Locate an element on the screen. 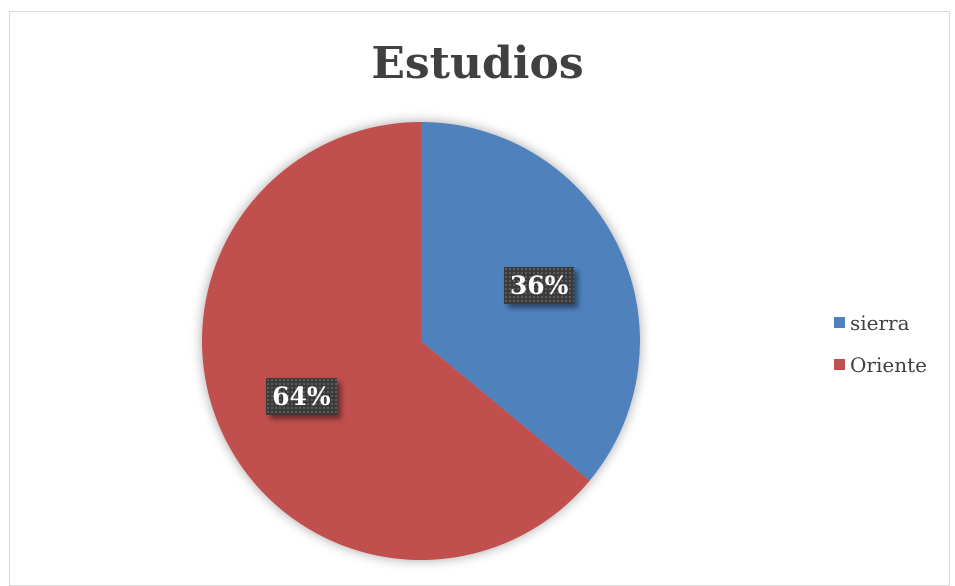  chart-title: Estudios is located at coordinates (477, 63).